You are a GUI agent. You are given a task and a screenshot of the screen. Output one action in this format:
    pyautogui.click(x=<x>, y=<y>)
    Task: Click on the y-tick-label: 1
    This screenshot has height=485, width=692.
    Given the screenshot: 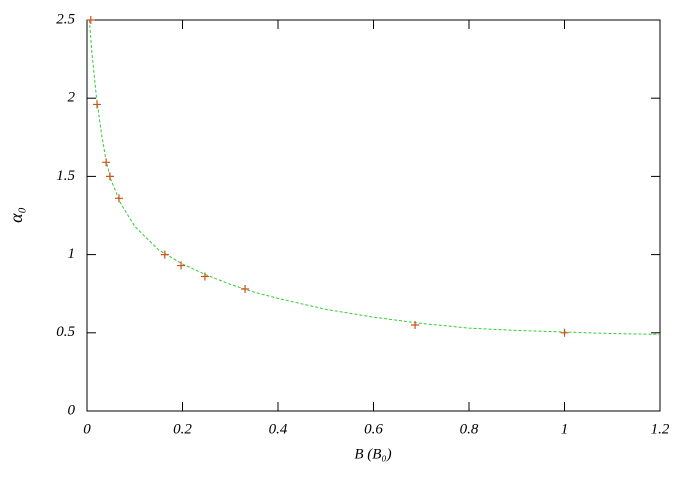 What is the action you would take?
    pyautogui.click(x=72, y=254)
    